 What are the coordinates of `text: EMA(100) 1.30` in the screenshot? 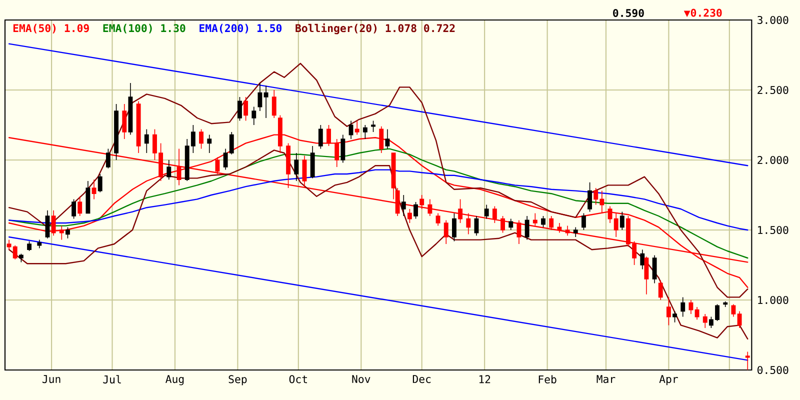 It's located at (144, 29).